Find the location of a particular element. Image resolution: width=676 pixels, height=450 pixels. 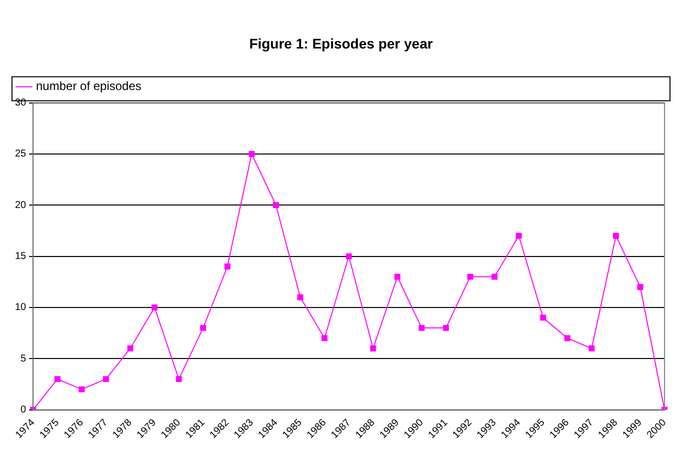

y-tick-label: 20 is located at coordinates (21, 205).